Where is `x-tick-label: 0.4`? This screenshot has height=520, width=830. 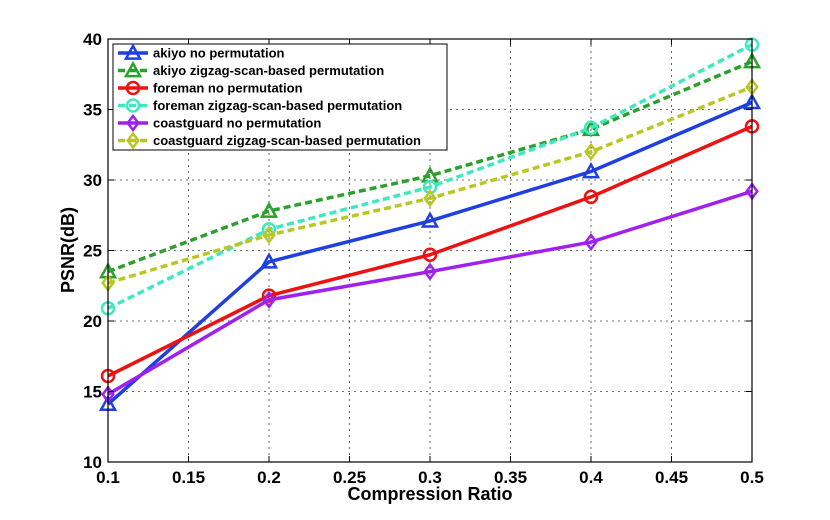
x-tick-label: 0.4 is located at coordinates (591, 477).